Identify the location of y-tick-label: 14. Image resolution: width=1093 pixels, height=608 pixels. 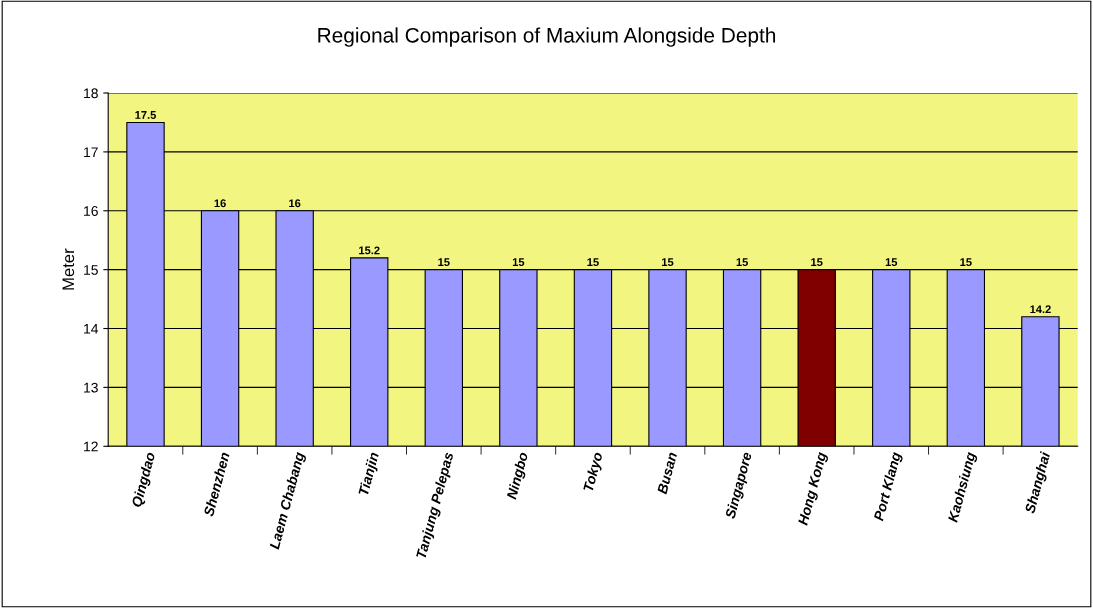
(91, 329).